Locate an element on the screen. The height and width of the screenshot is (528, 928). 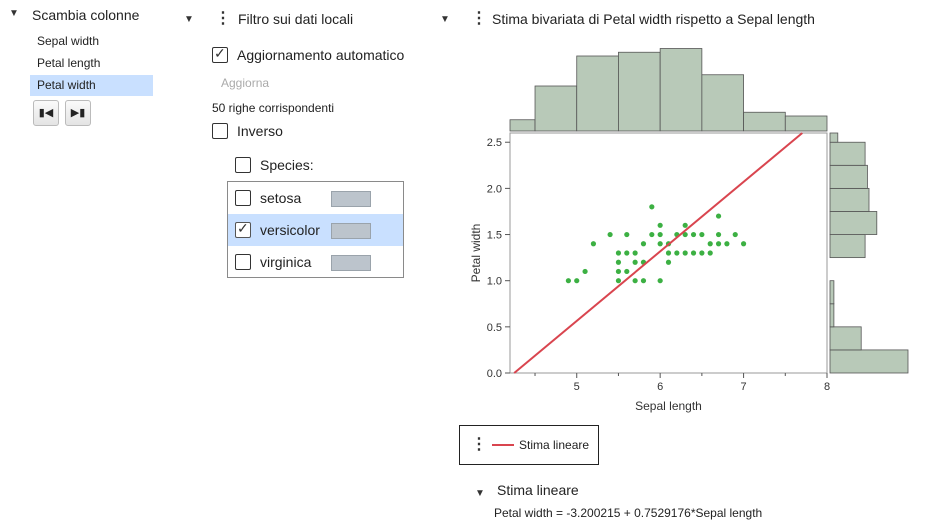
x-histogram is located at coordinates (668, 90).